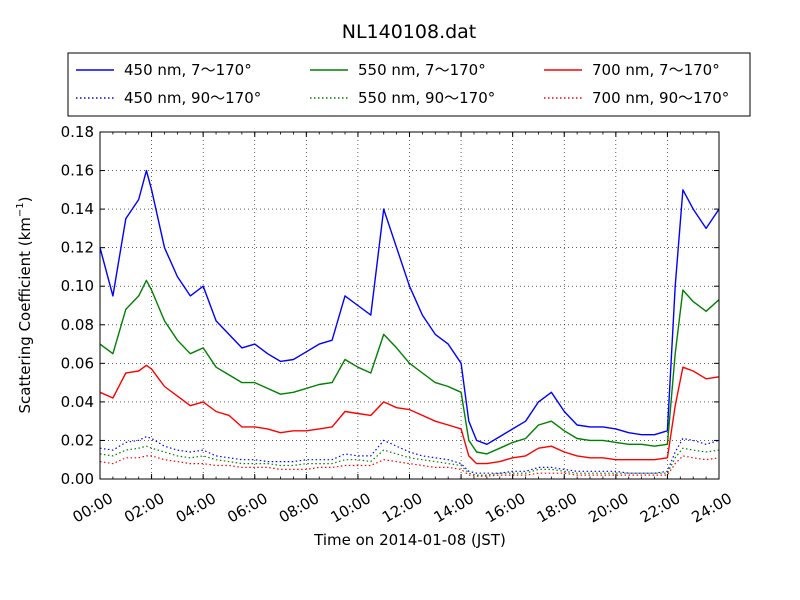  I want to click on y-tick-label: 0.12, so click(77, 248).